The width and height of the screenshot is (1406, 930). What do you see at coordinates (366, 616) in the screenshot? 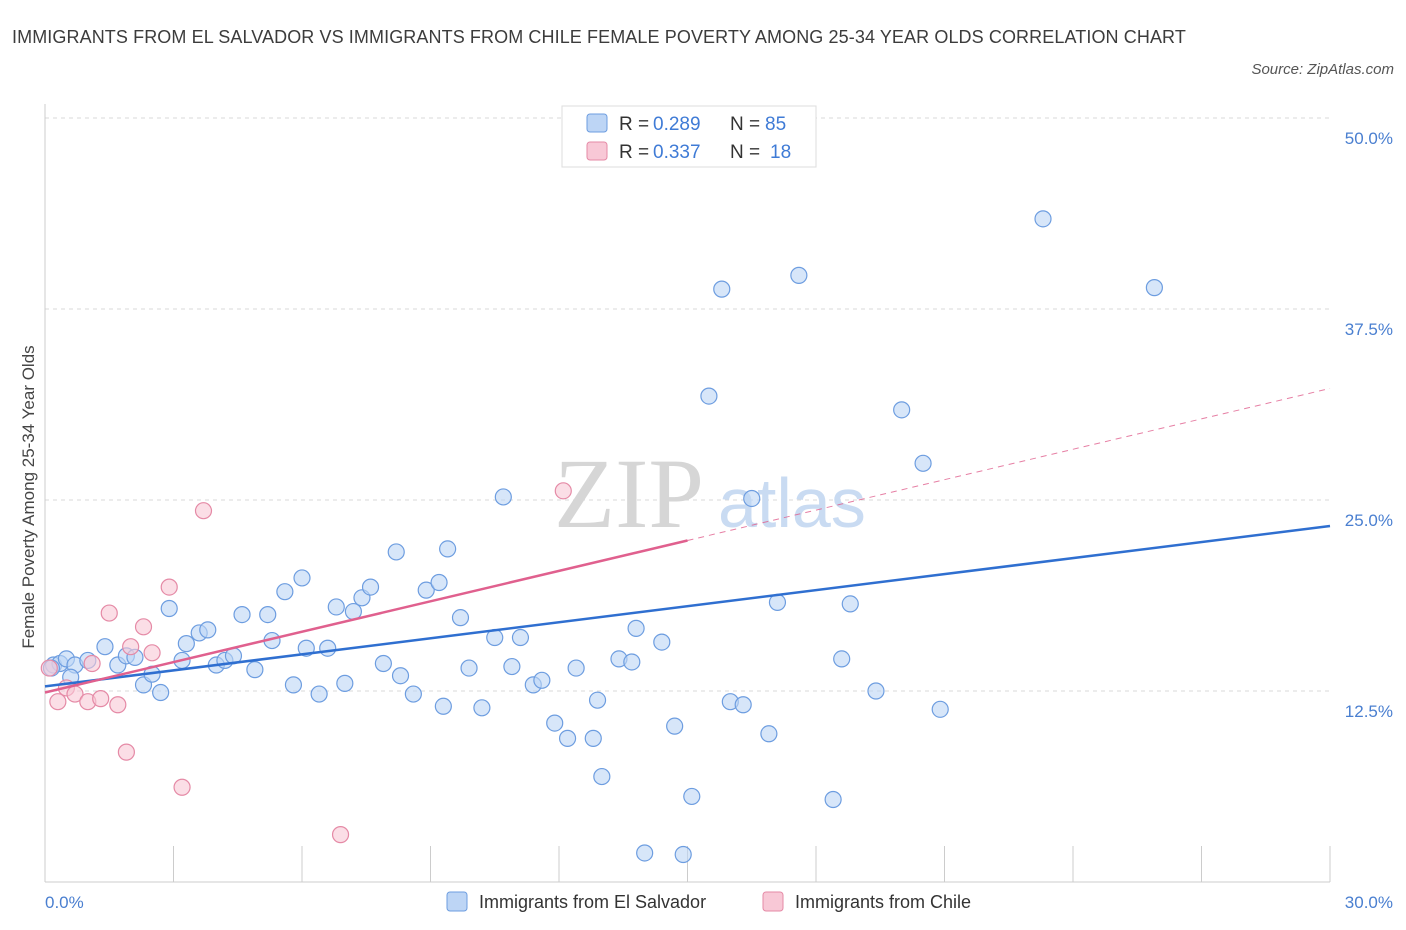
I see `chile-trend-line` at bounding box center [366, 616].